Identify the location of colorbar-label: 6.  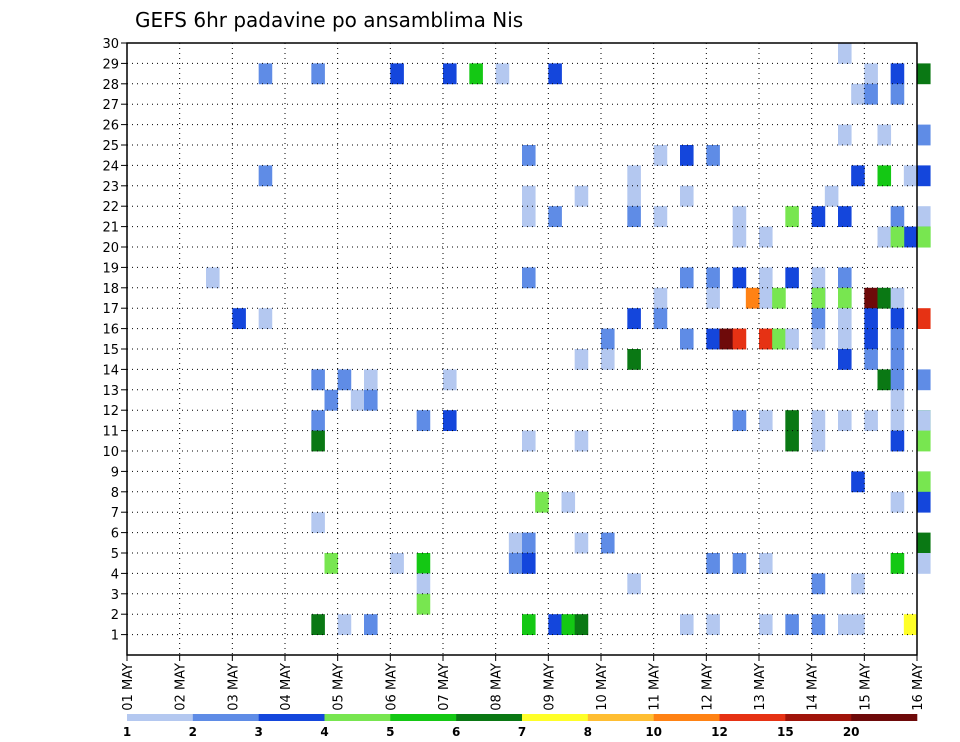
(456, 732).